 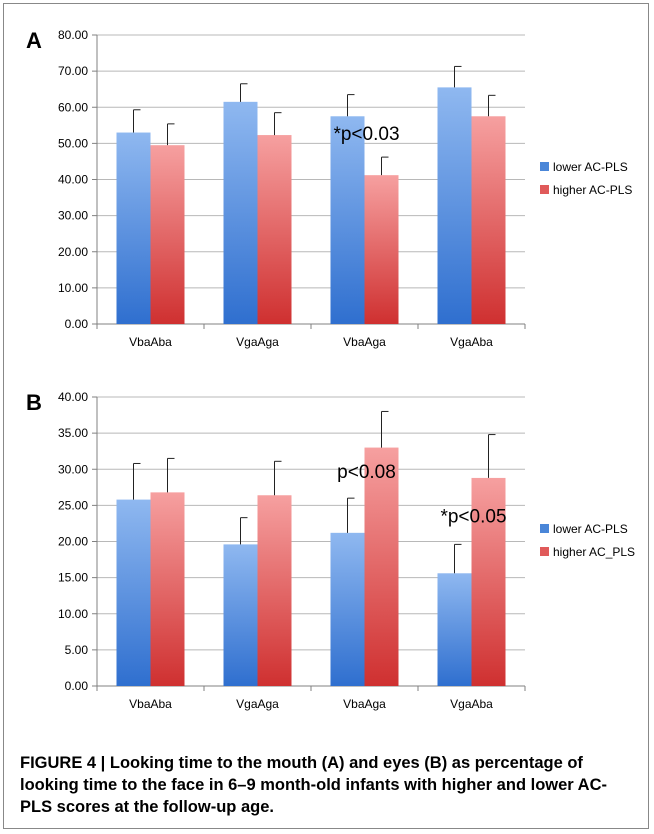 What do you see at coordinates (34, 402) in the screenshot?
I see `panel-label-b: B` at bounding box center [34, 402].